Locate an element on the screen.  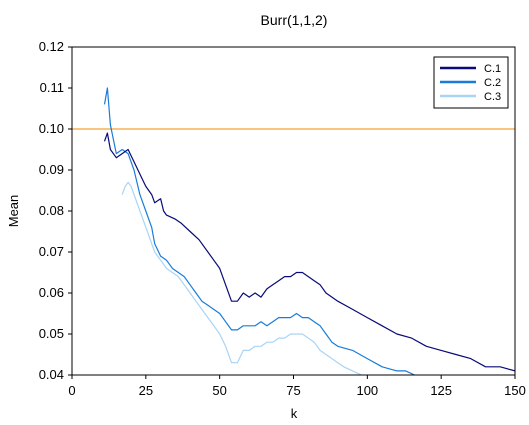
legend-label: C.1 is located at coordinates (492, 69).